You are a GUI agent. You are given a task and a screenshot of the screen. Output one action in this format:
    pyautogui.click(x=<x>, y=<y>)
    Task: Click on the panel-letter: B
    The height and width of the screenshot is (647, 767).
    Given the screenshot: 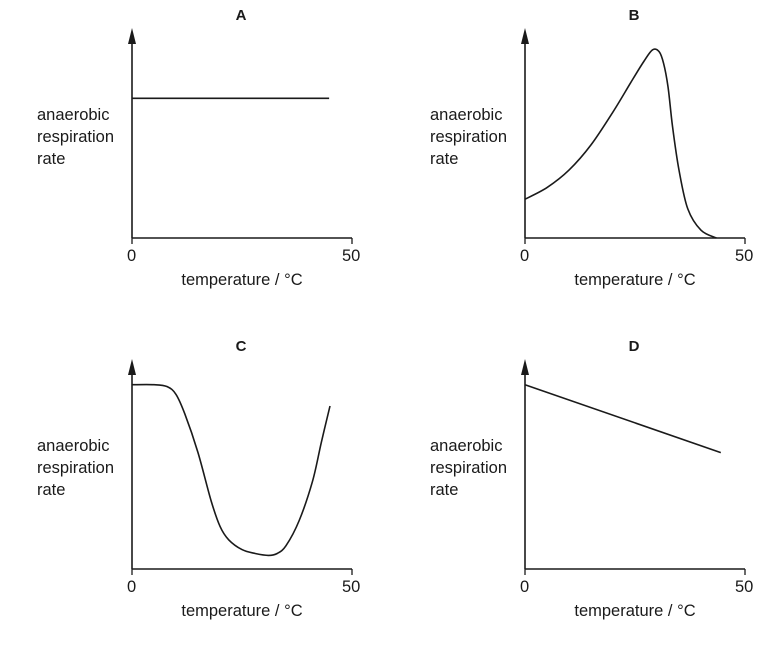 What is the action you would take?
    pyautogui.click(x=634, y=15)
    